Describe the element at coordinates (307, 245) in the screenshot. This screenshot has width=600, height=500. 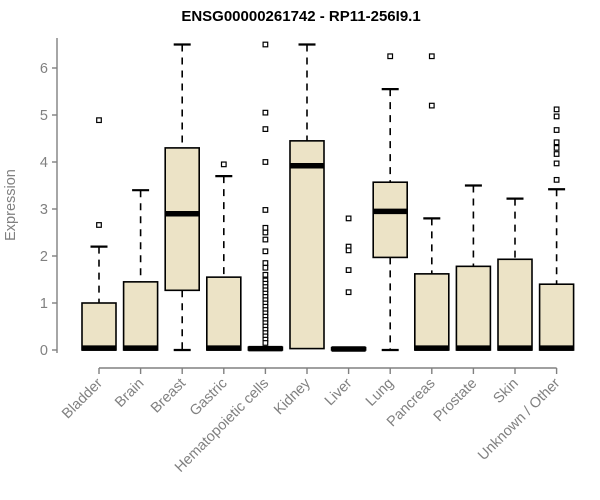
I see `box-kidney` at that location.